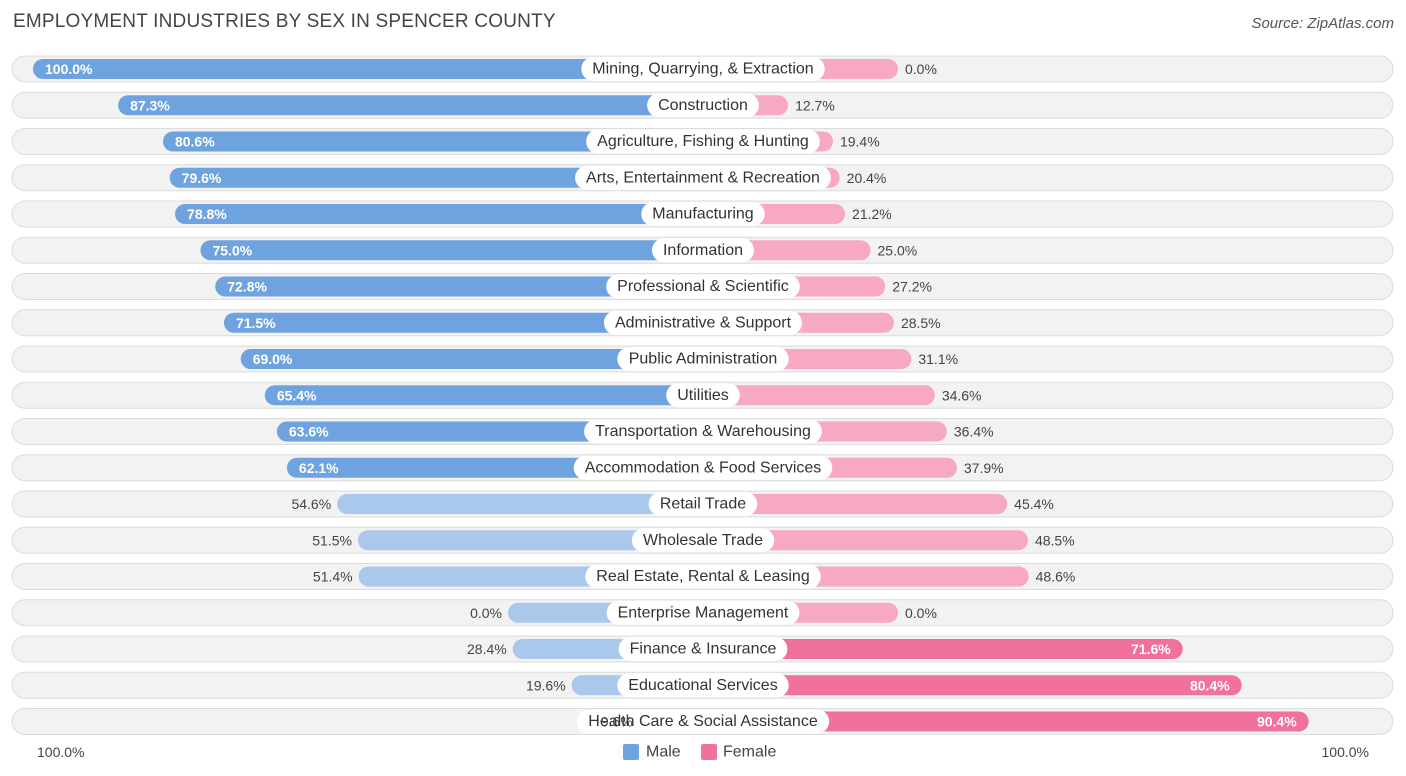 This screenshot has width=1406, height=776. I want to click on category-label: Arts, Entertainment & Recreation, so click(703, 177).